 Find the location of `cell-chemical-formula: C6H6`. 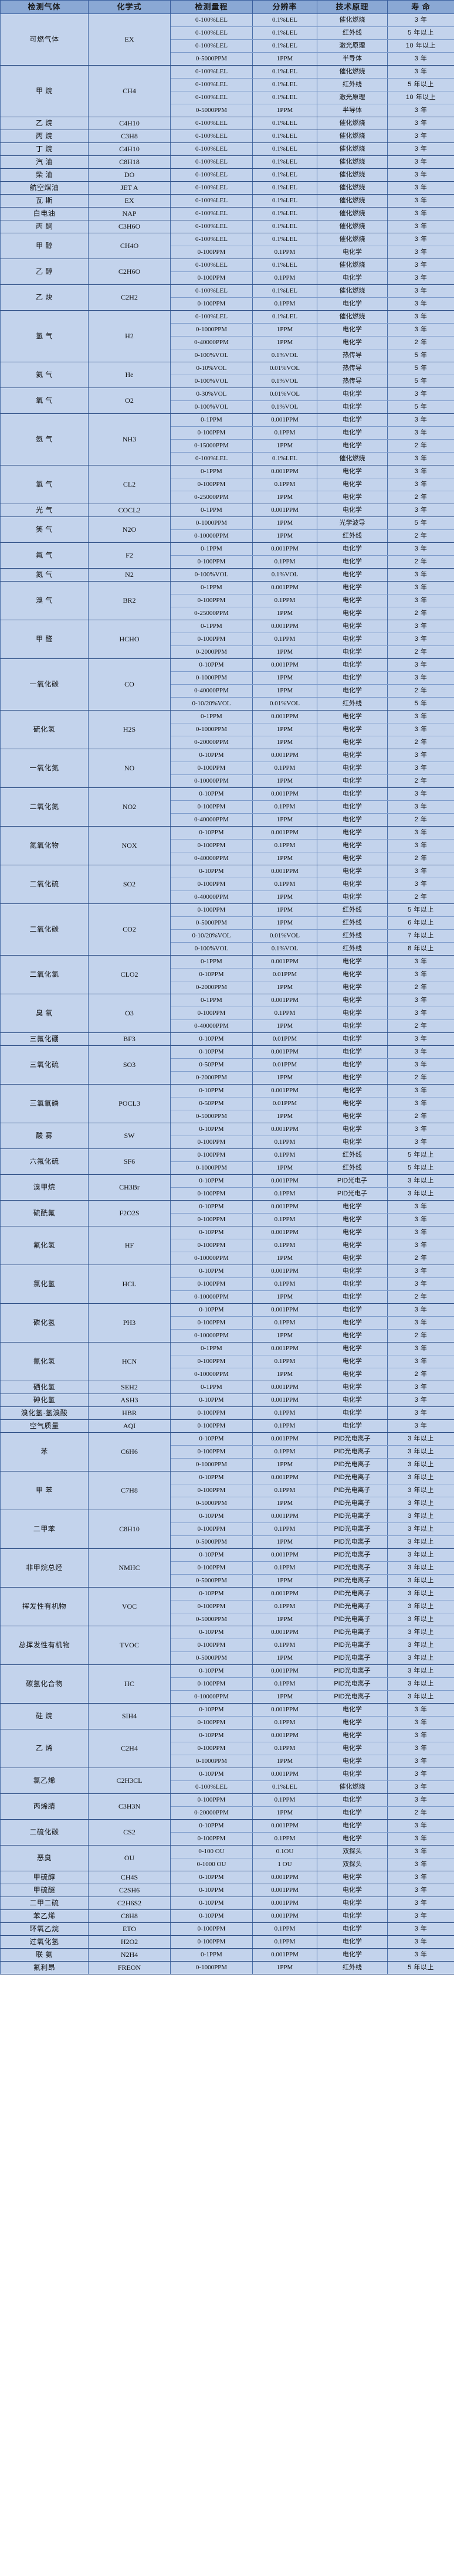

cell-chemical-formula: C6H6 is located at coordinates (129, 1452).